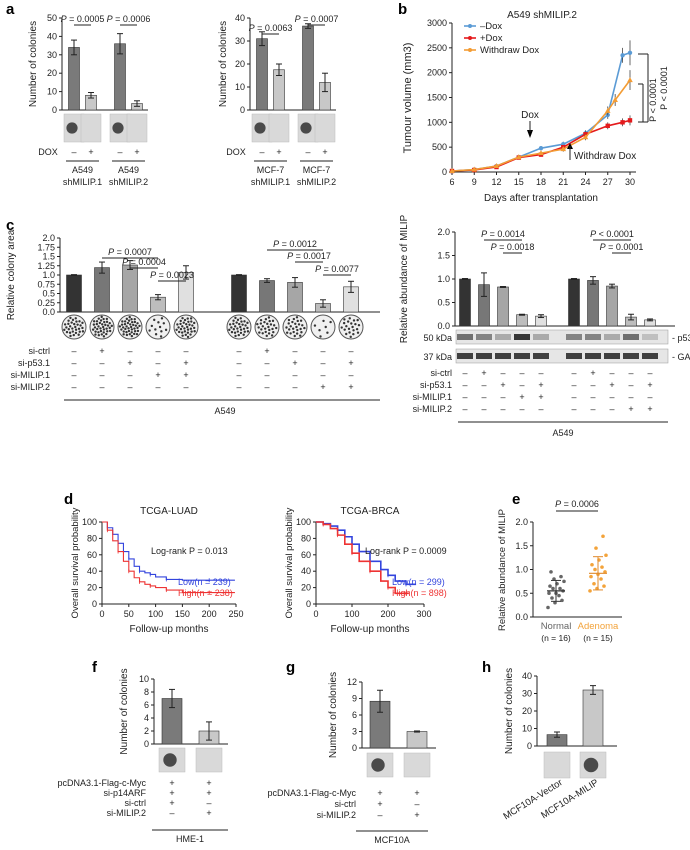 The image size is (690, 850). What do you see at coordinates (593, 337) in the screenshot?
I see `c2-p53-band` at bounding box center [593, 337].